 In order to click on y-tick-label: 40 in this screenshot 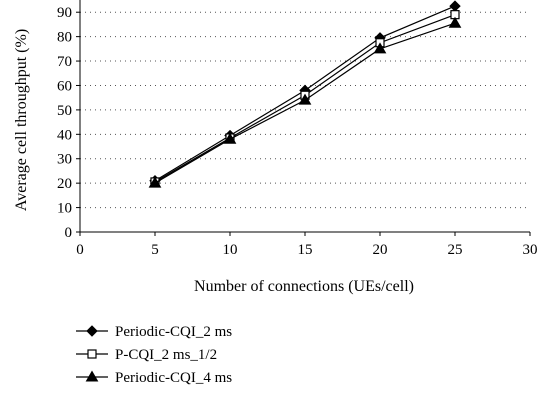, I will do `click(64, 135)`.